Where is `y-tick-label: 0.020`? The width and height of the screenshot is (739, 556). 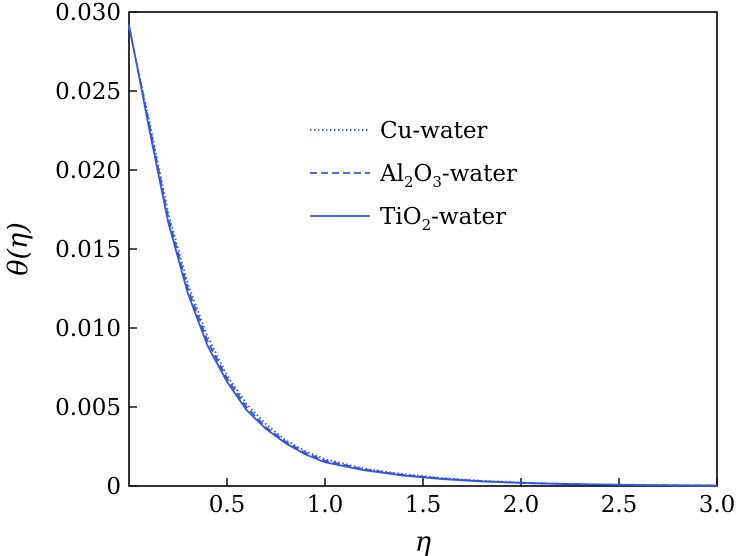
y-tick-label: 0.020 is located at coordinates (88, 171).